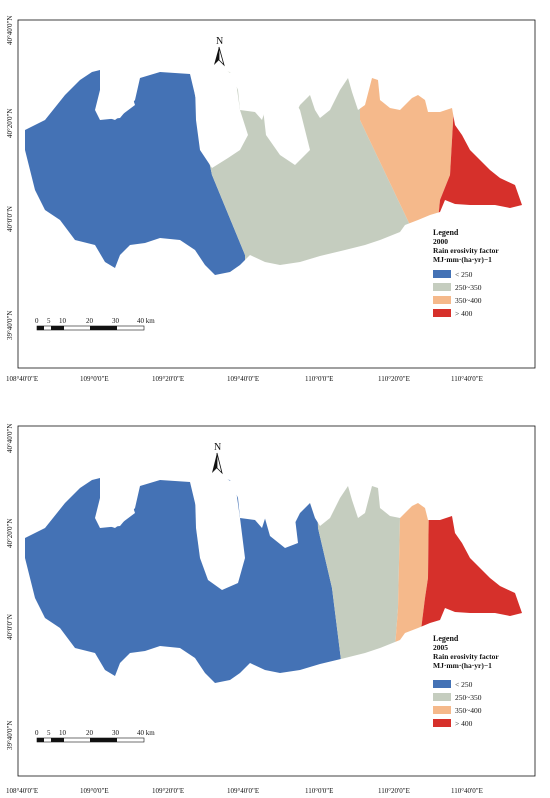 This screenshot has width=550, height=798. What do you see at coordinates (220, 533) in the screenshot?
I see `gap-1-2005` at bounding box center [220, 533].